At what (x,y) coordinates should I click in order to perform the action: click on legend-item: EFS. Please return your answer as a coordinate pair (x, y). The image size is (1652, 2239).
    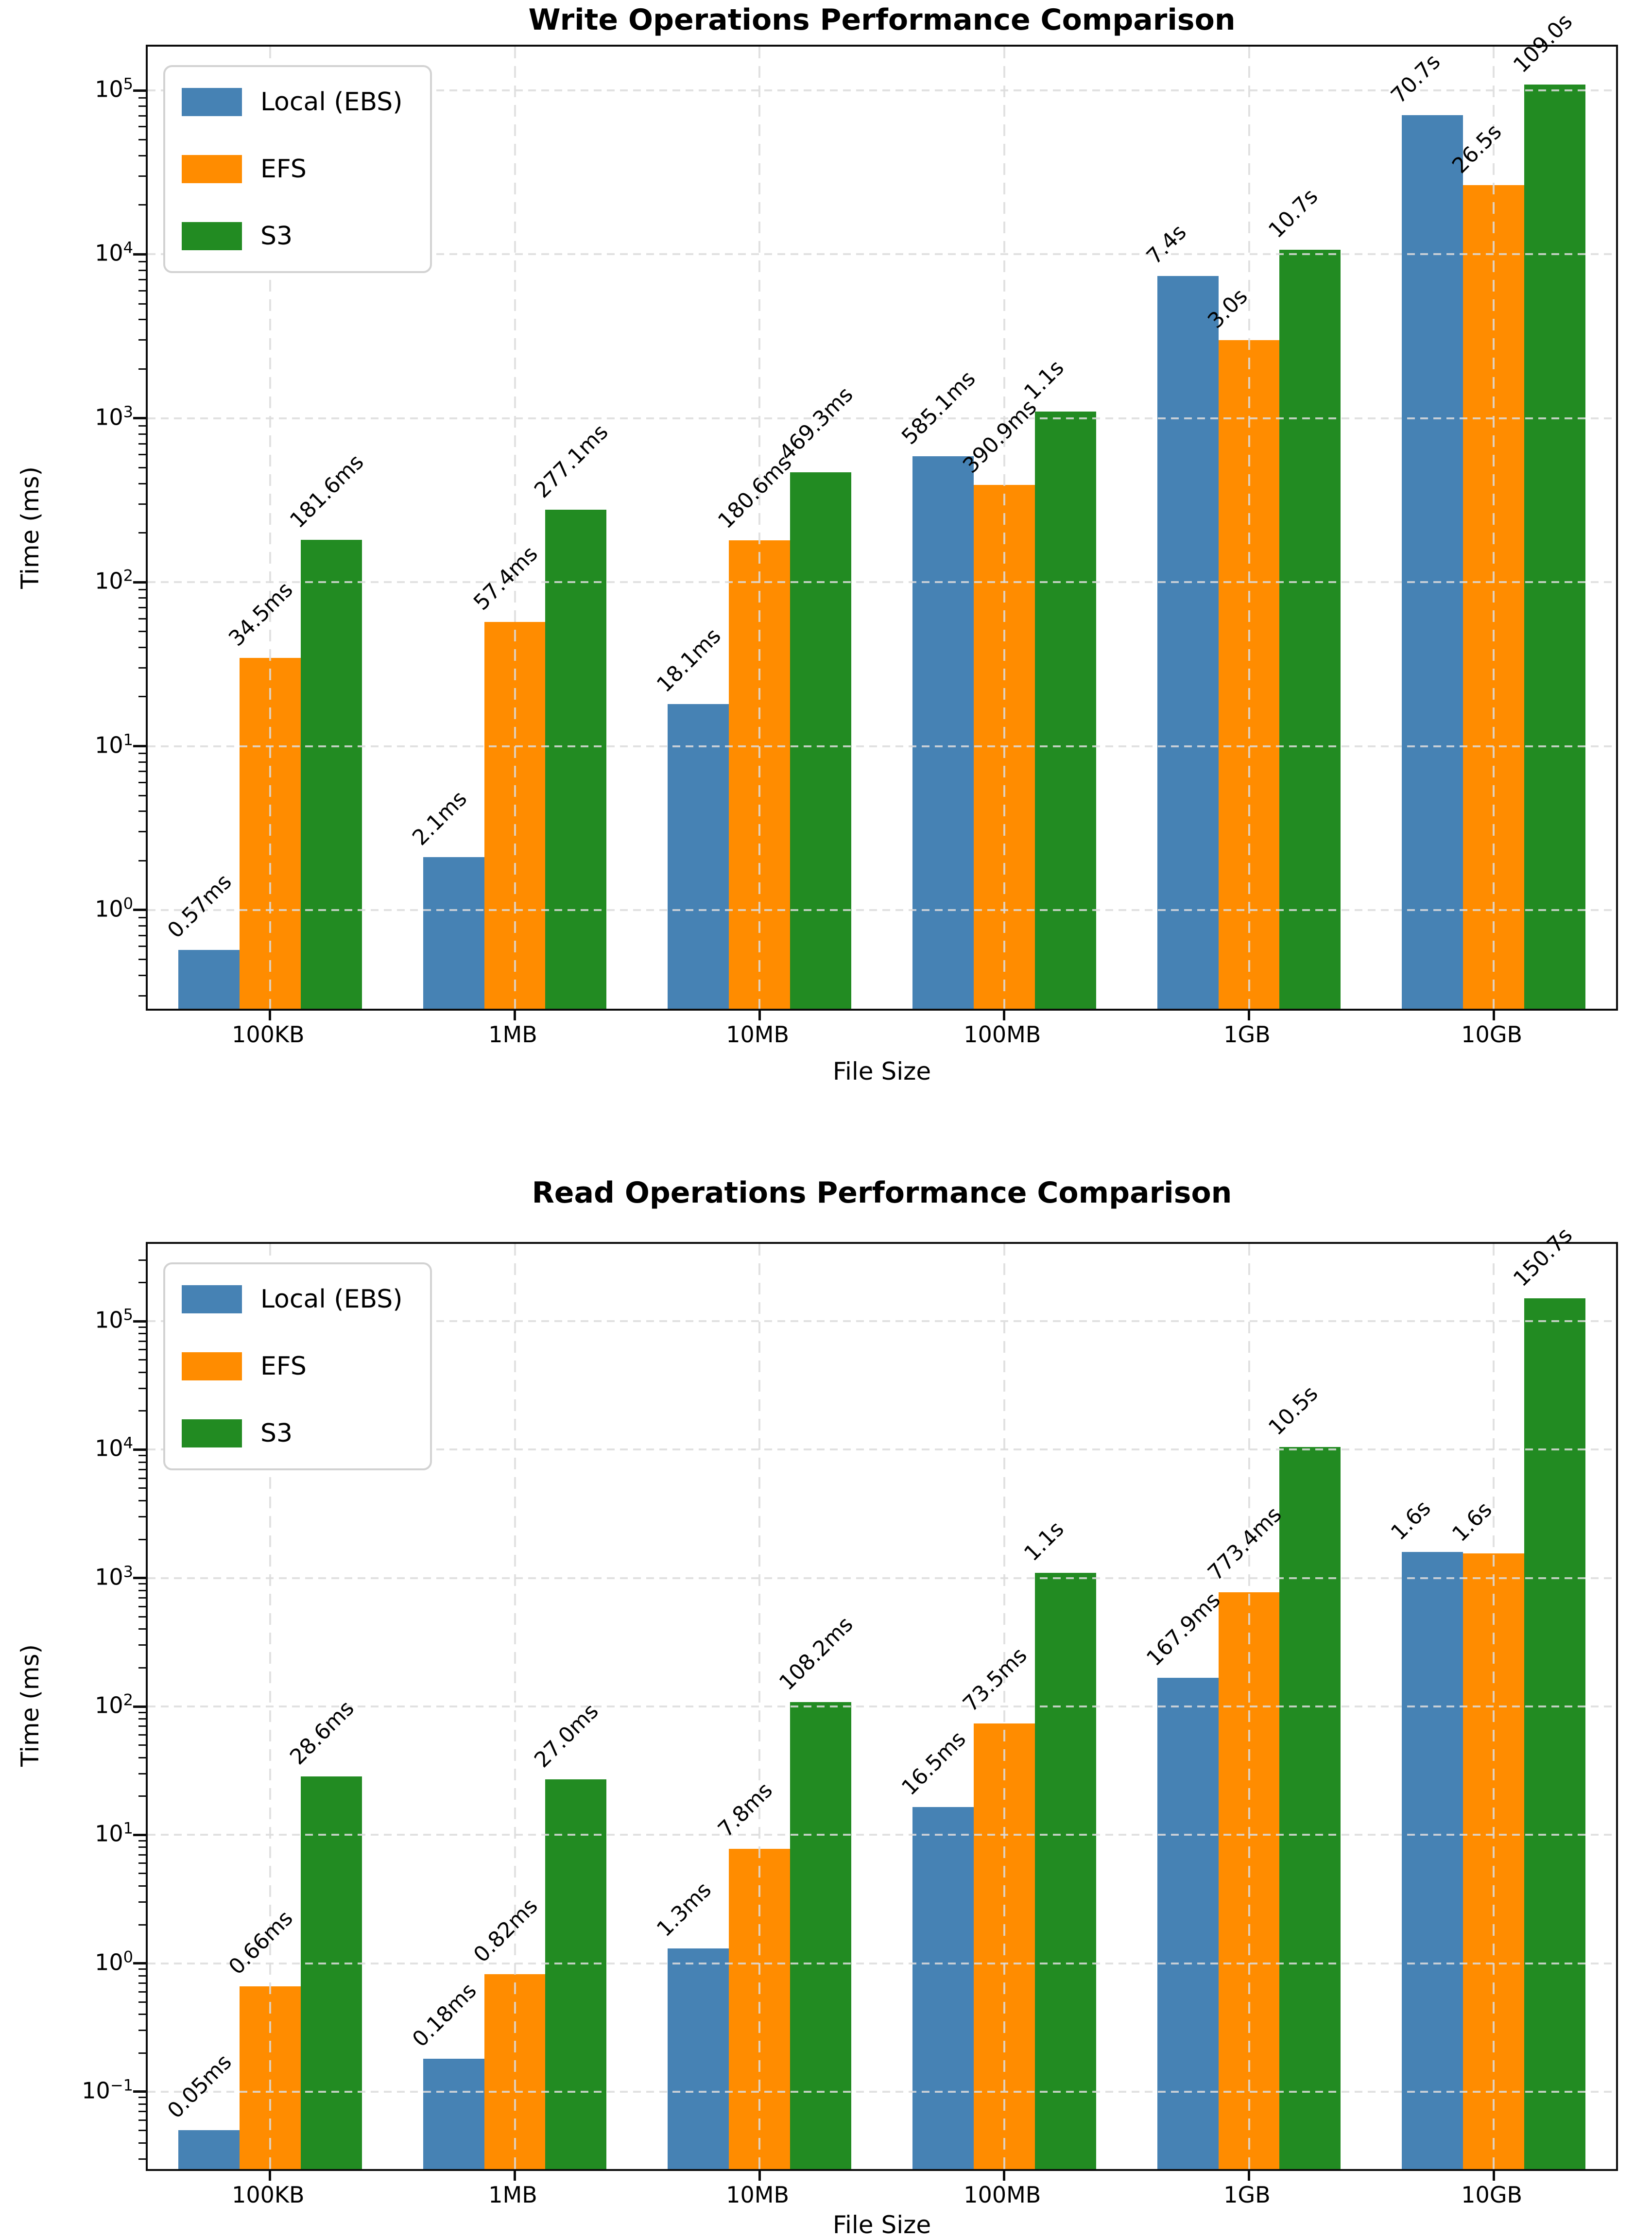
    Looking at the image, I should click on (293, 169).